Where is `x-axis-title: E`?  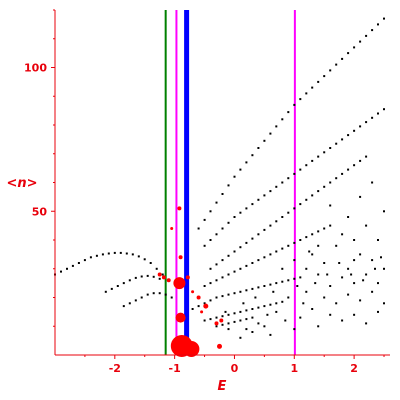
x-axis-title: E is located at coordinates (222, 386).